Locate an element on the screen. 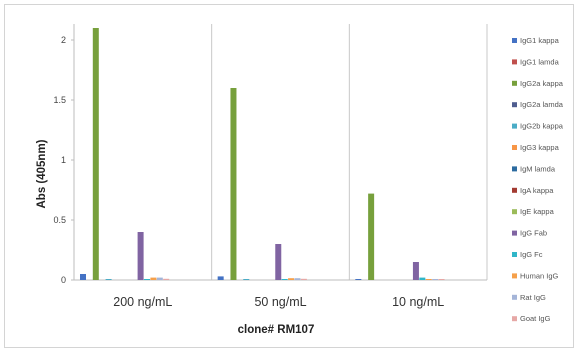  legend-label: IgG Fc is located at coordinates (531, 254).